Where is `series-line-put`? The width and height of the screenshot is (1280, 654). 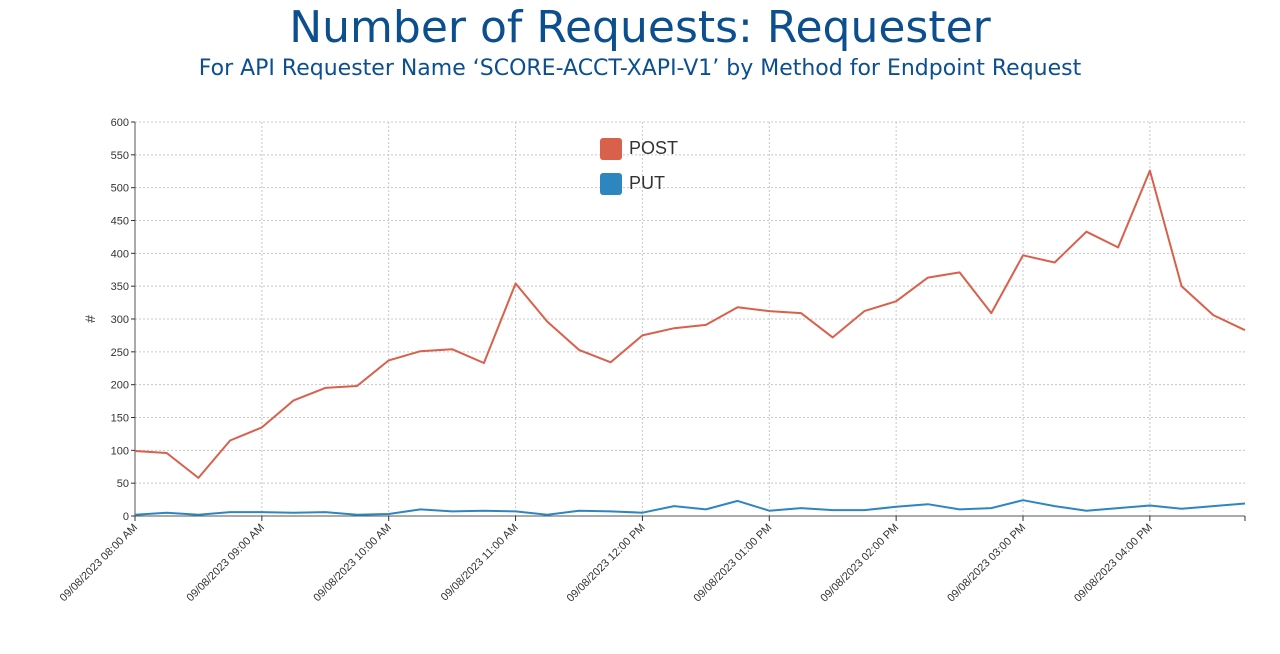
series-line-put is located at coordinates (690, 507).